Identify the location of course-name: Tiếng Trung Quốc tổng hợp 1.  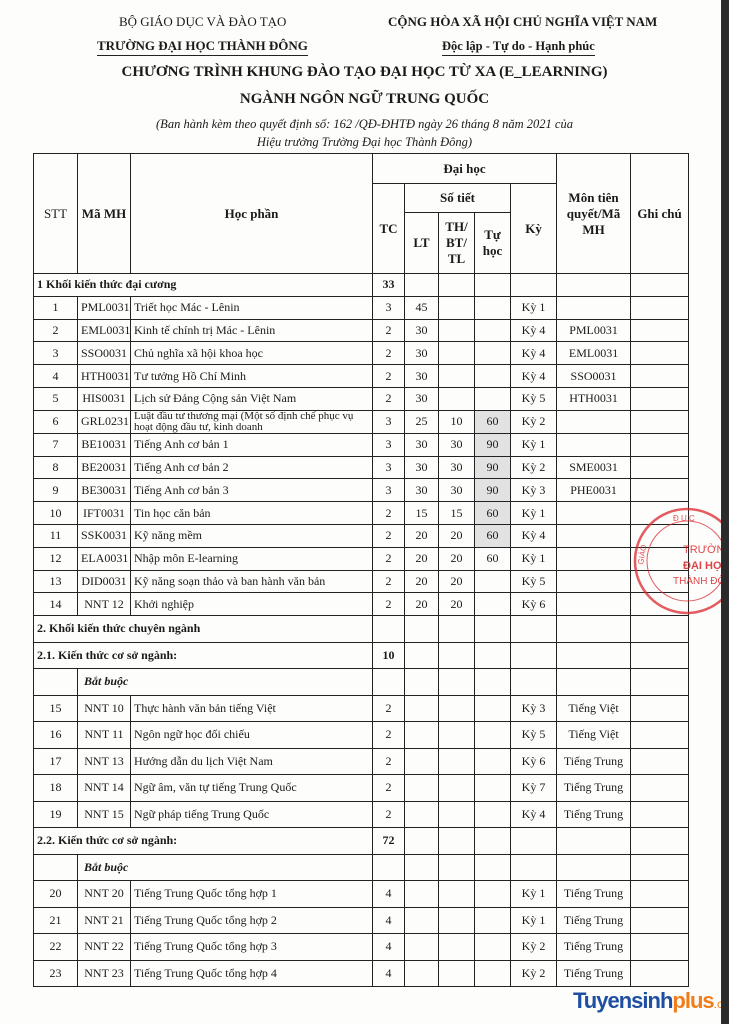
(251, 894).